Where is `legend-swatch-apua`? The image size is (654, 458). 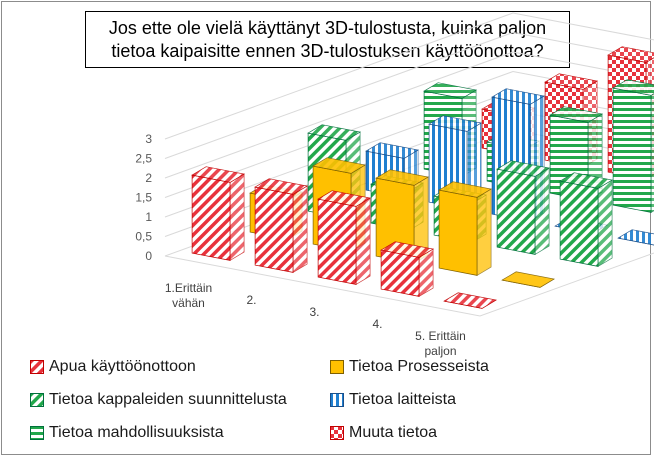 legend-swatch-apua is located at coordinates (37, 367).